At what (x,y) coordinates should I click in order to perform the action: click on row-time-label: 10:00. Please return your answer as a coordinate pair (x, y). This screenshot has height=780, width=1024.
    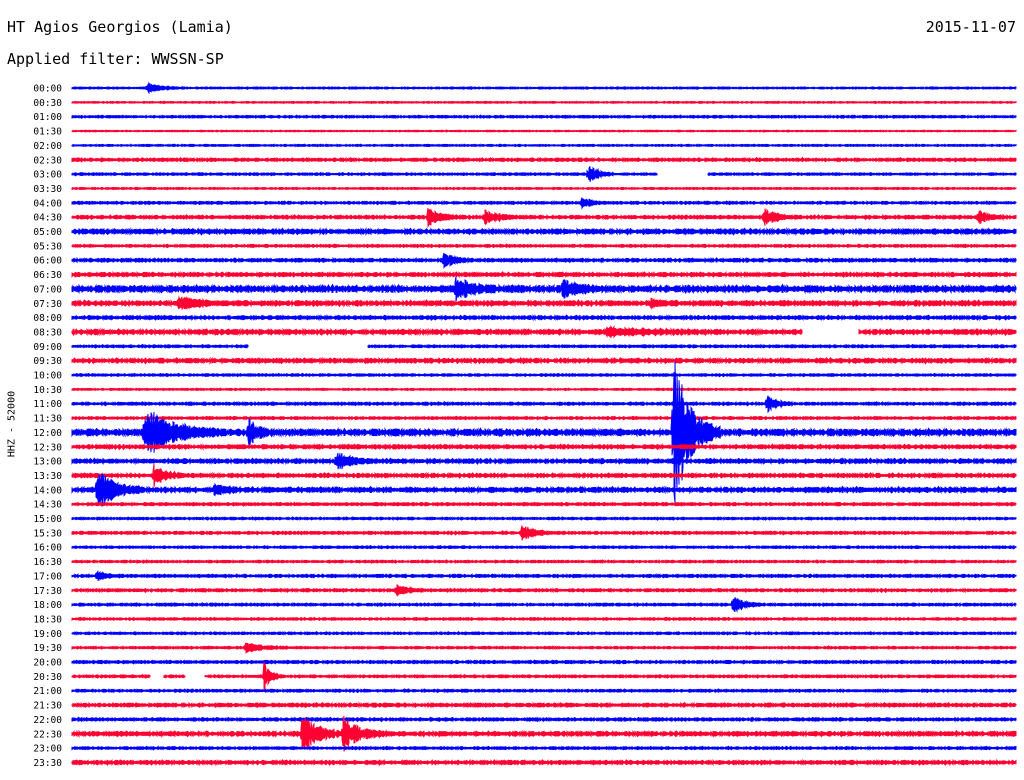
    Looking at the image, I should click on (47, 376).